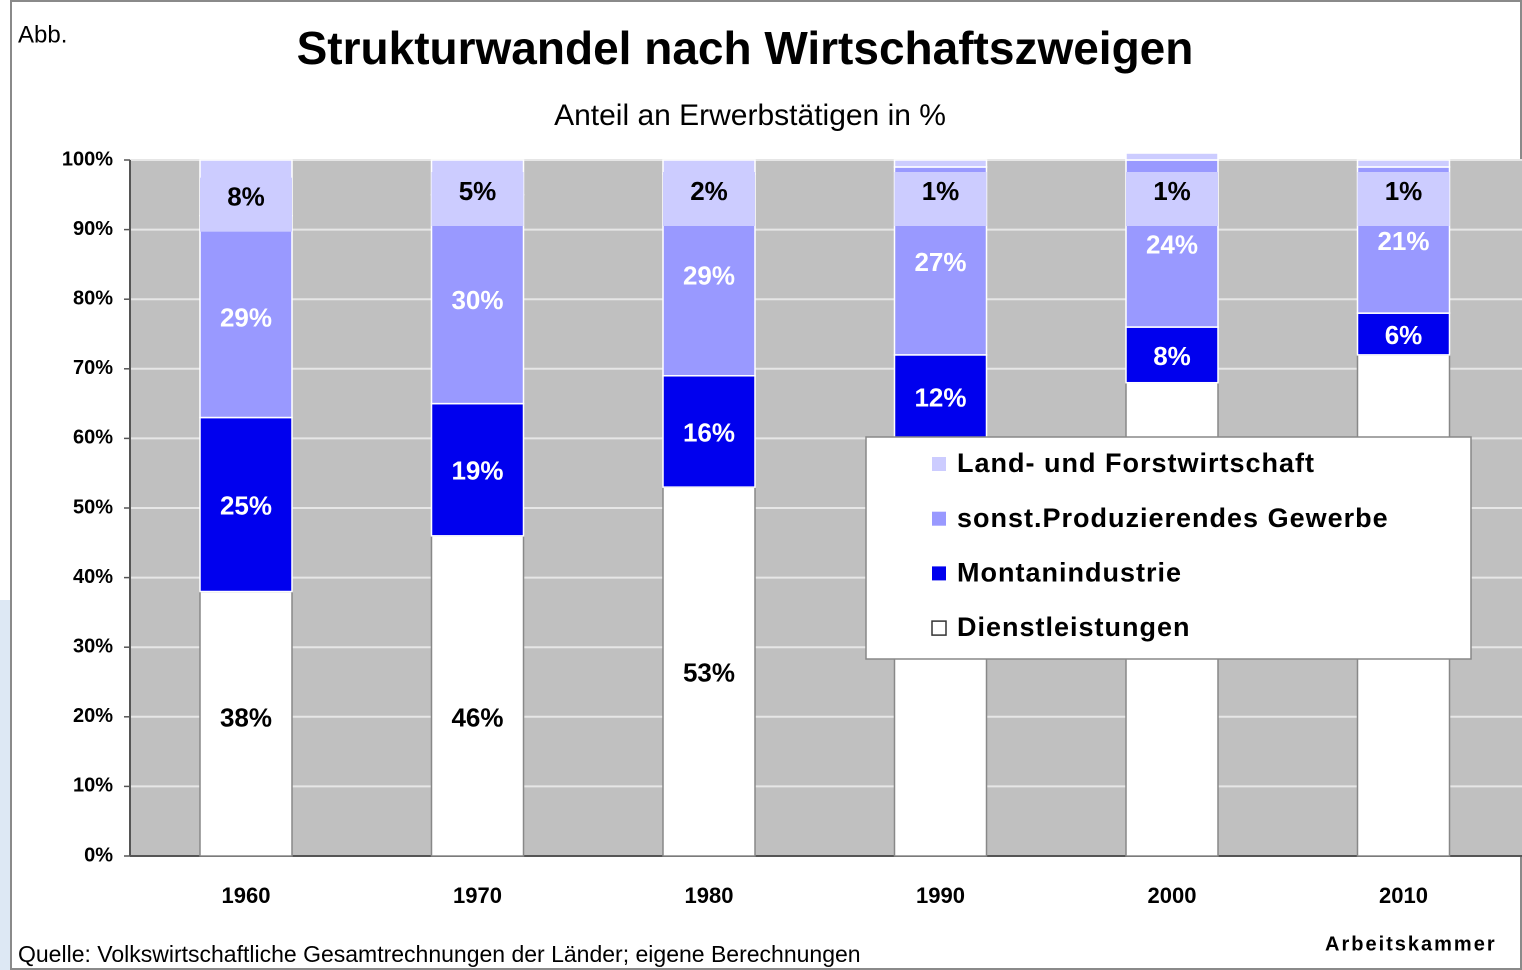 The width and height of the screenshot is (1522, 970). Describe the element at coordinates (93, 716) in the screenshot. I see `y-tick-label: 20%` at that location.